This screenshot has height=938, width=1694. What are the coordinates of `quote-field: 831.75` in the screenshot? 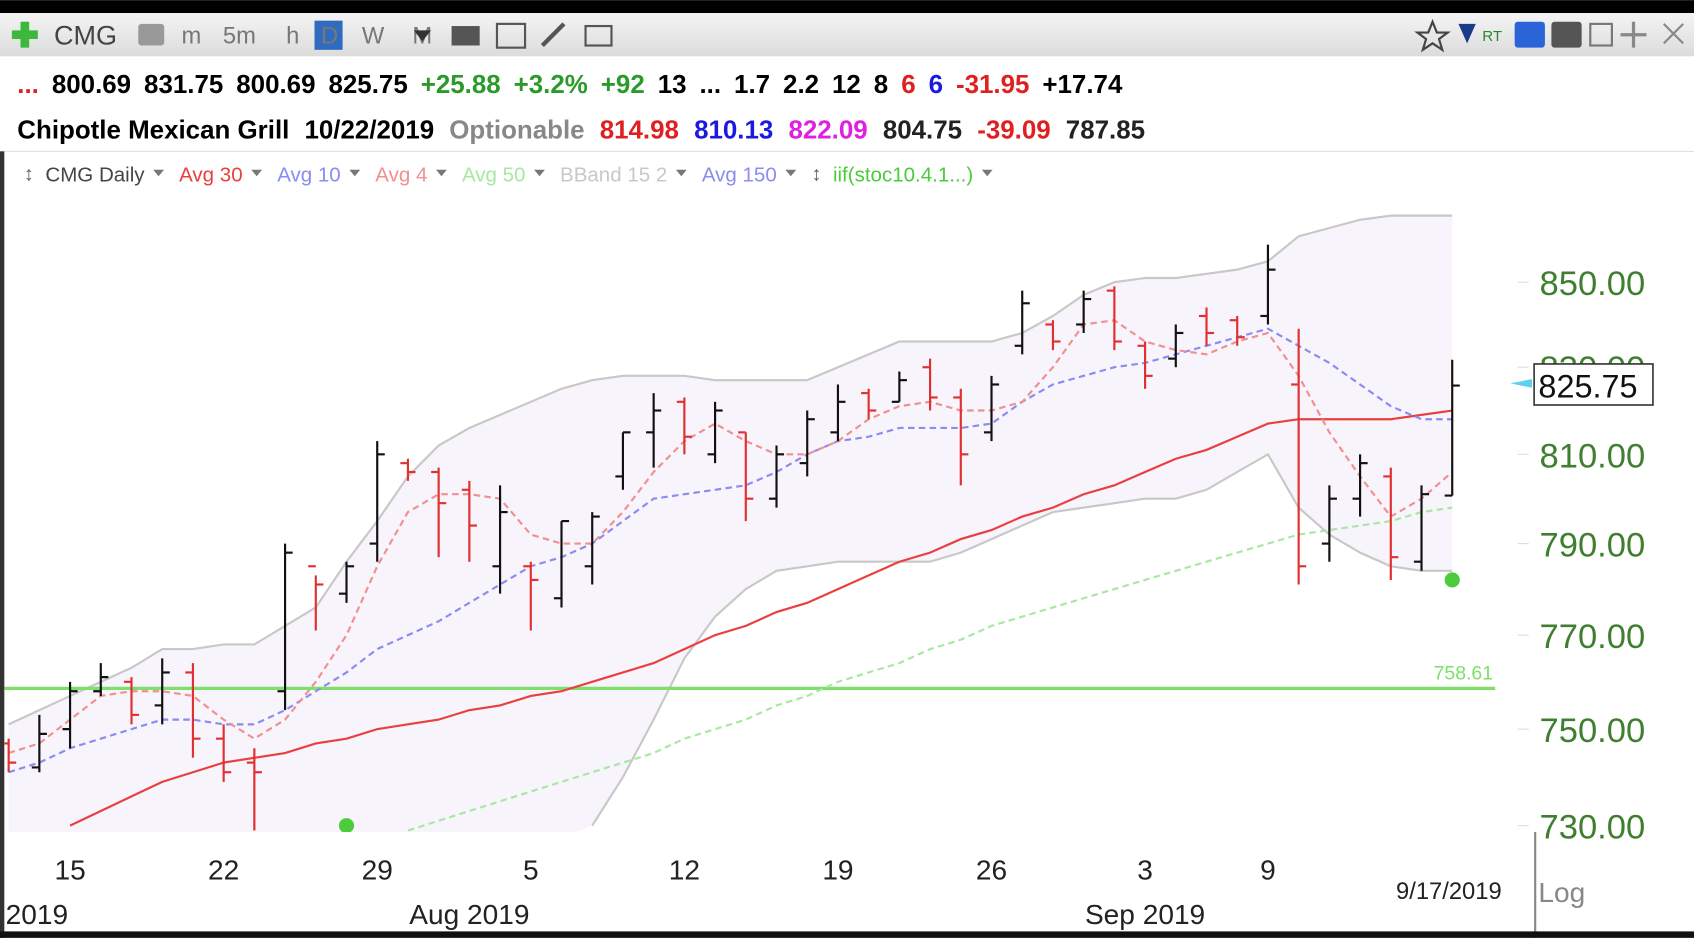 It's located at (183, 85).